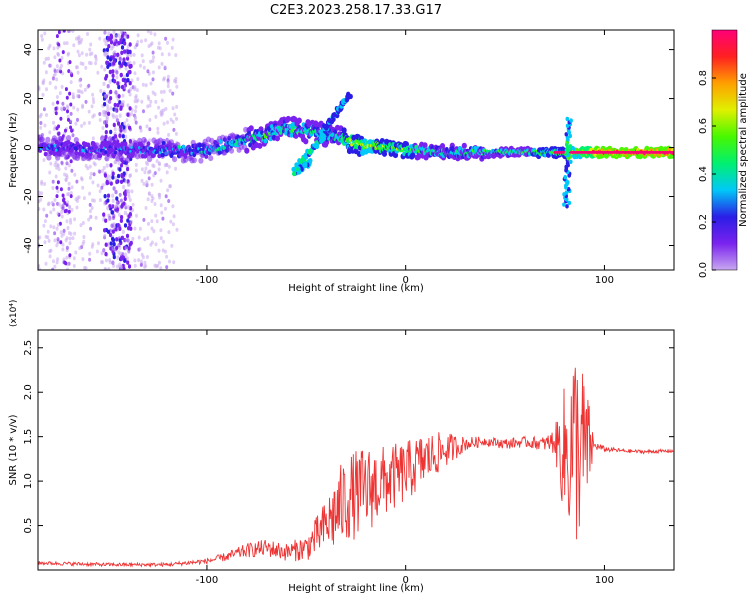 The width and height of the screenshot is (750, 600). Describe the element at coordinates (13, 449) in the screenshot. I see `snr-y-label: SNR (10 * v/v)` at that location.